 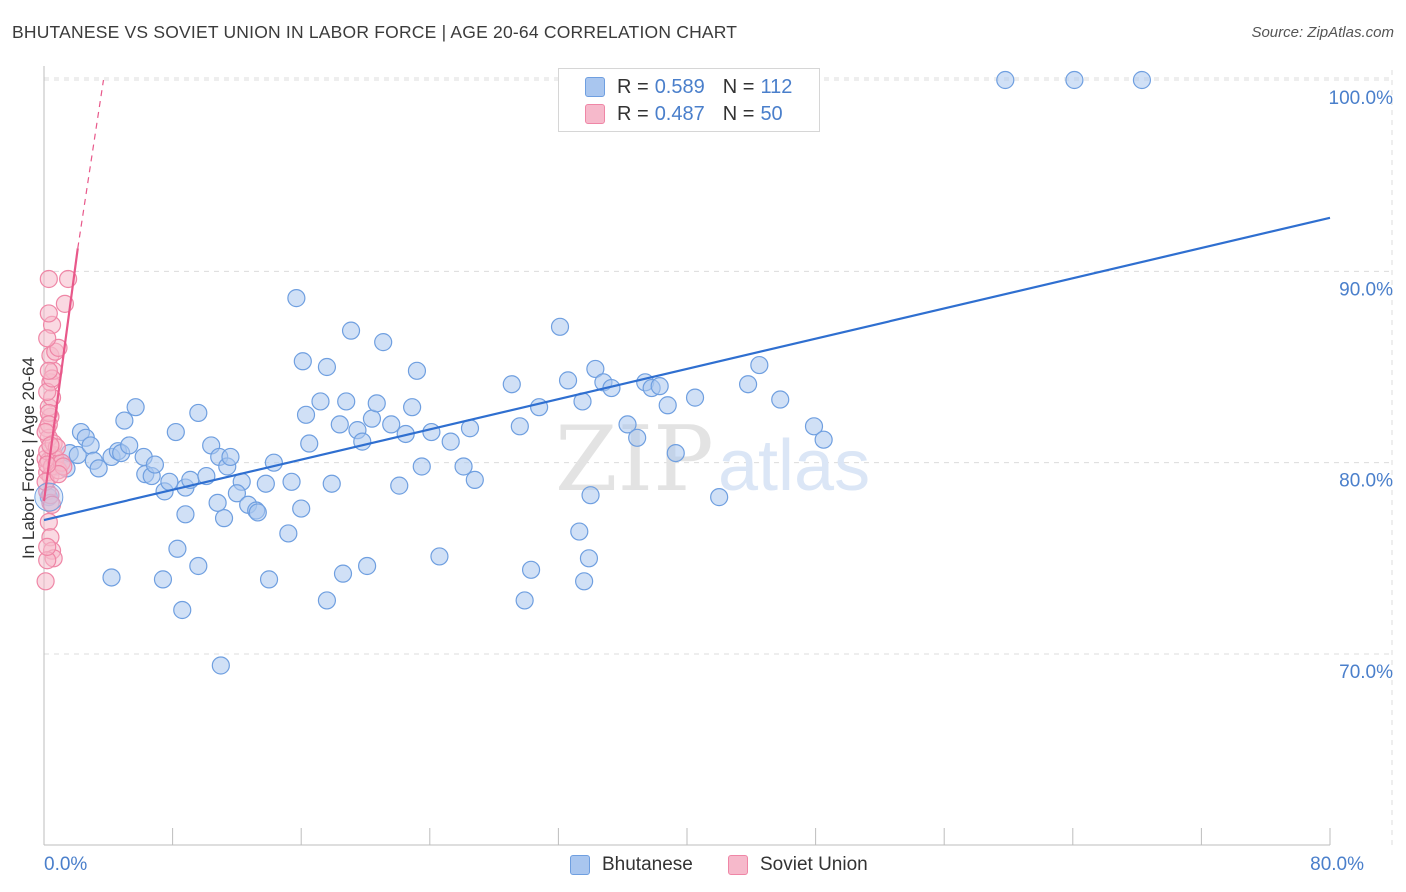 I want to click on legend-swatch-bhutanese, so click(x=595, y=87).